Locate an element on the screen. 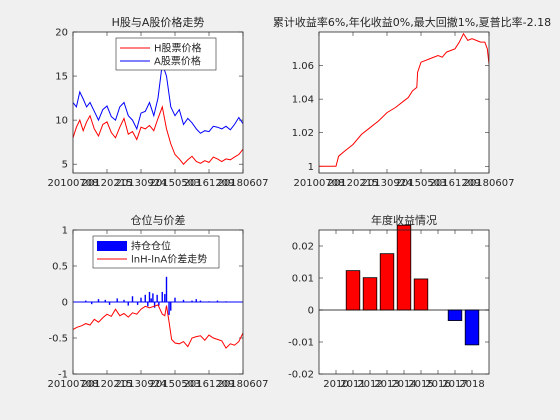  y-tick-label: 20 is located at coordinates (61, 33).